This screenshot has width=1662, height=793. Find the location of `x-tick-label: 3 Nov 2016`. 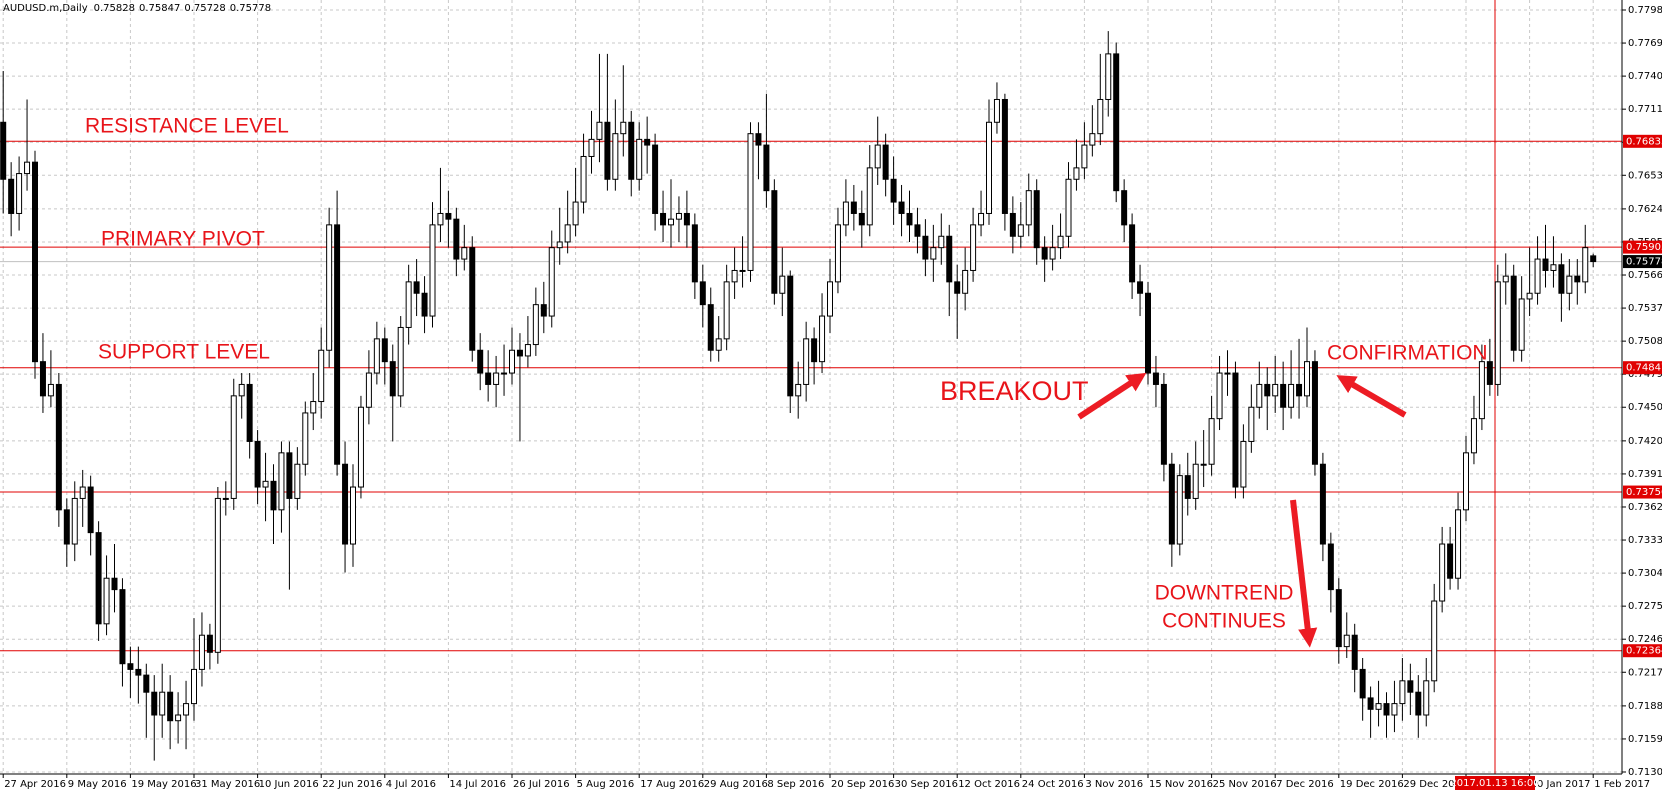

x-tick-label: 3 Nov 2016 is located at coordinates (1114, 784).